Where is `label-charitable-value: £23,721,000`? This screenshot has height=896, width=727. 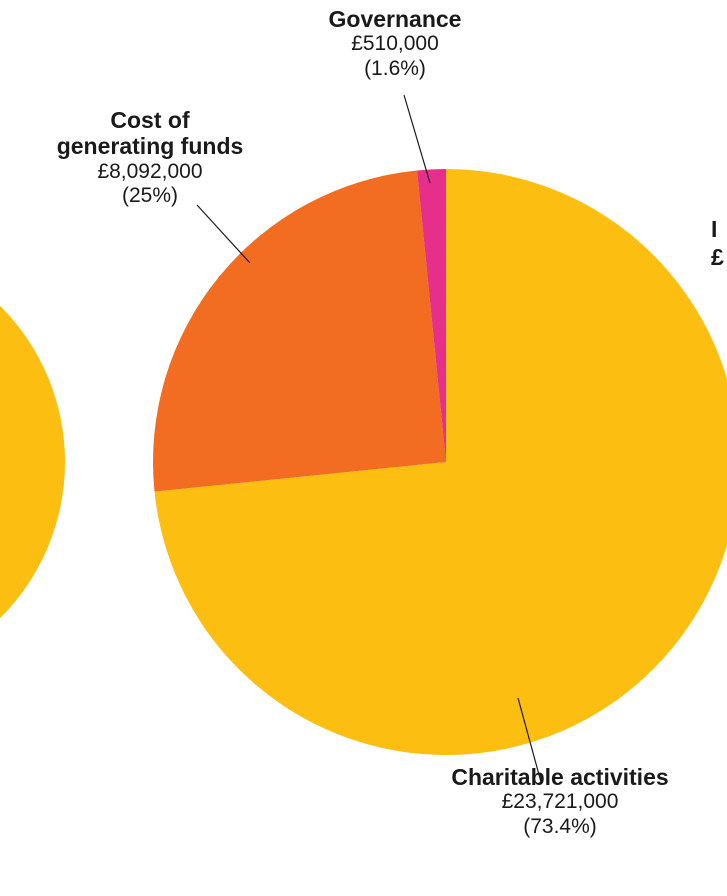 label-charitable-value: £23,721,000 is located at coordinates (560, 802).